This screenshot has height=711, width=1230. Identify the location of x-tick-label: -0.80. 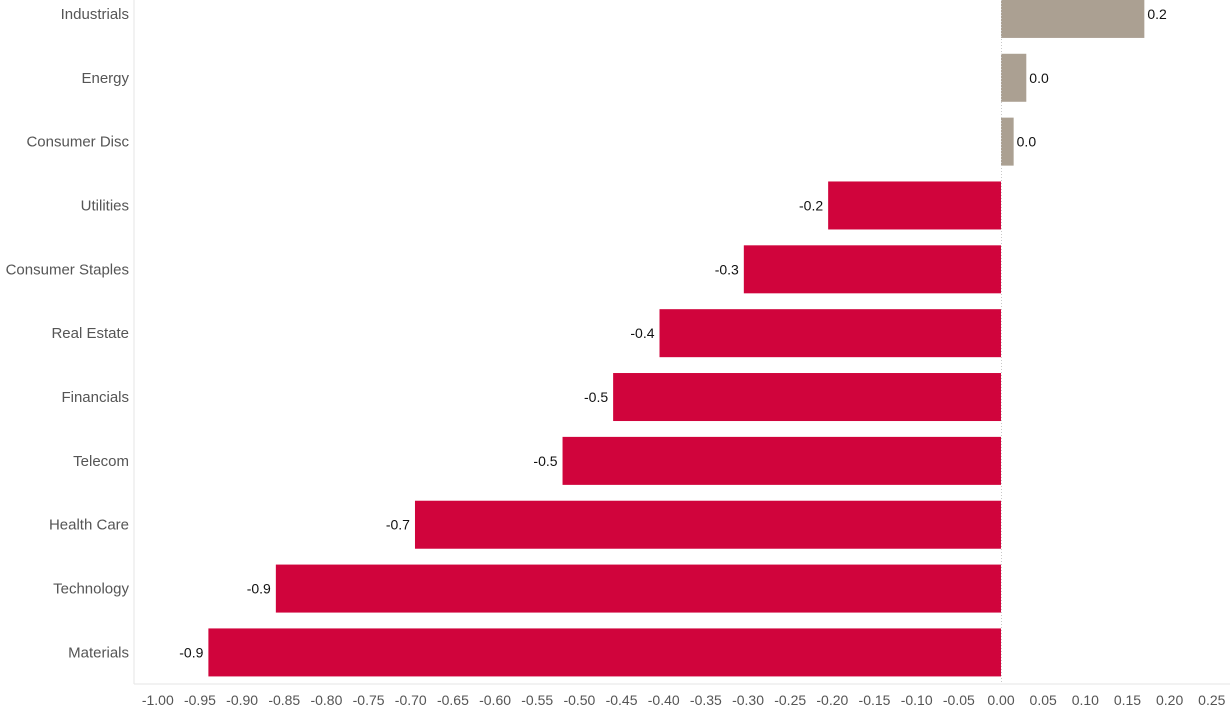
(326, 700).